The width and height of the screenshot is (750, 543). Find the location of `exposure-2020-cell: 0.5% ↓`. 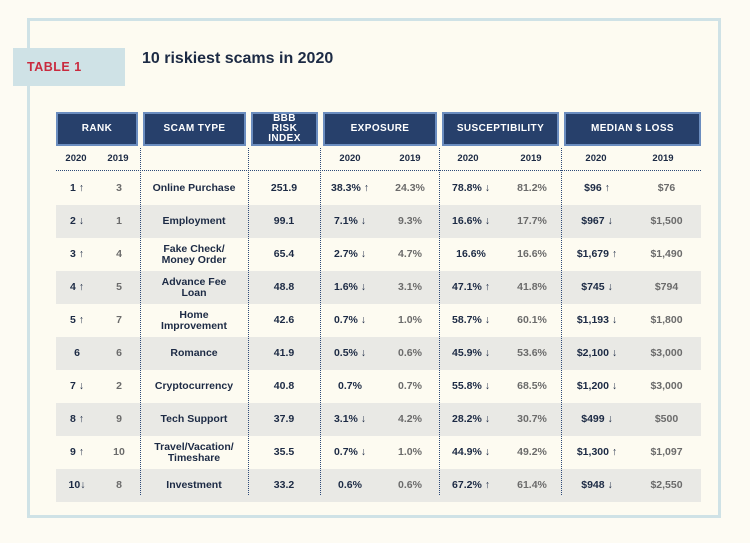

exposure-2020-cell: 0.5% ↓ is located at coordinates (350, 353).